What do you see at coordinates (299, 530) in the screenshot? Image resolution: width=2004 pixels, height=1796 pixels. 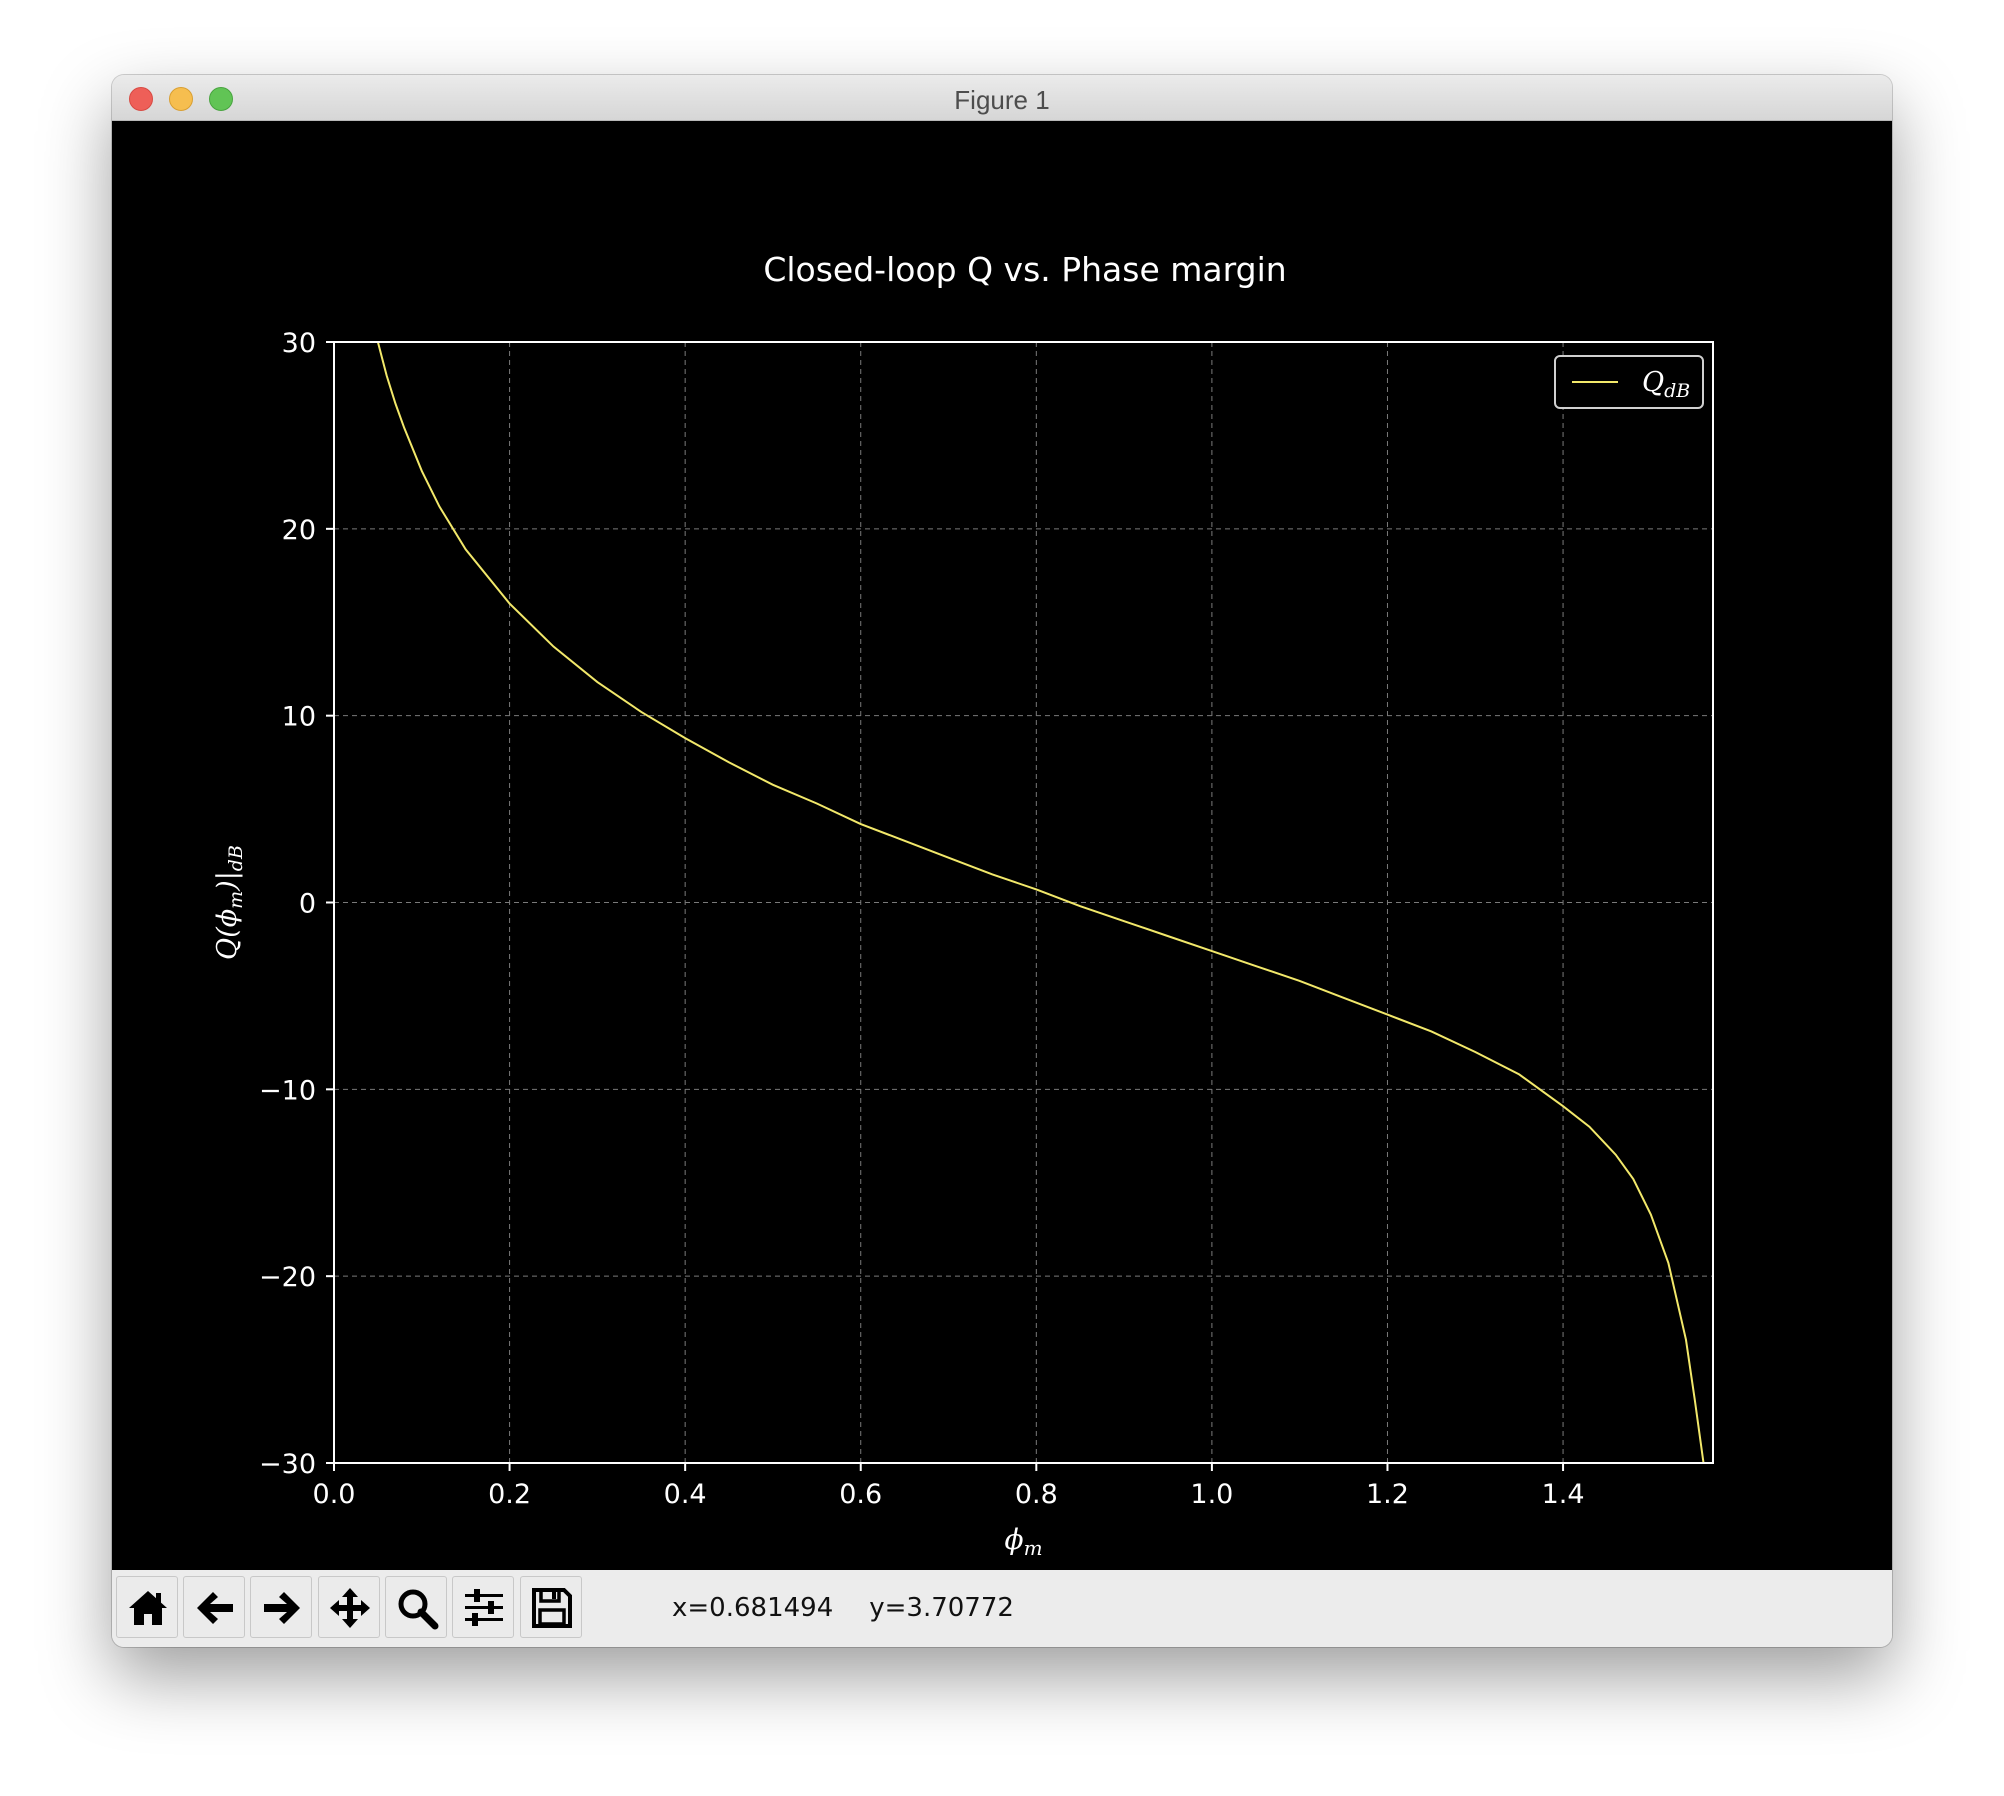 I see `y-tick-label: 20` at bounding box center [299, 530].